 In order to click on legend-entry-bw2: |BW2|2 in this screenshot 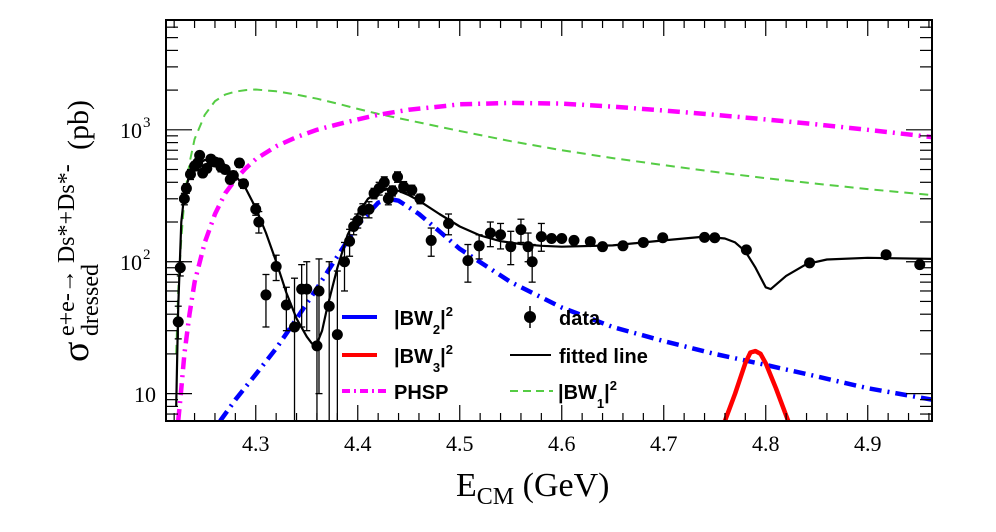, I will do `click(397, 320)`.